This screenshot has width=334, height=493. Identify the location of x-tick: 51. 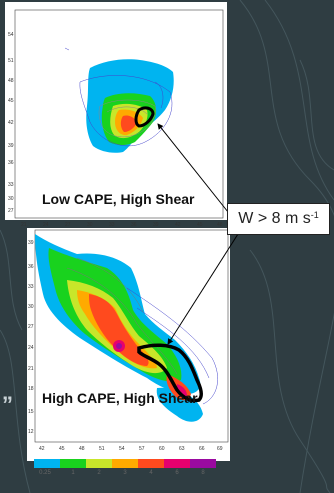
(102, 449).